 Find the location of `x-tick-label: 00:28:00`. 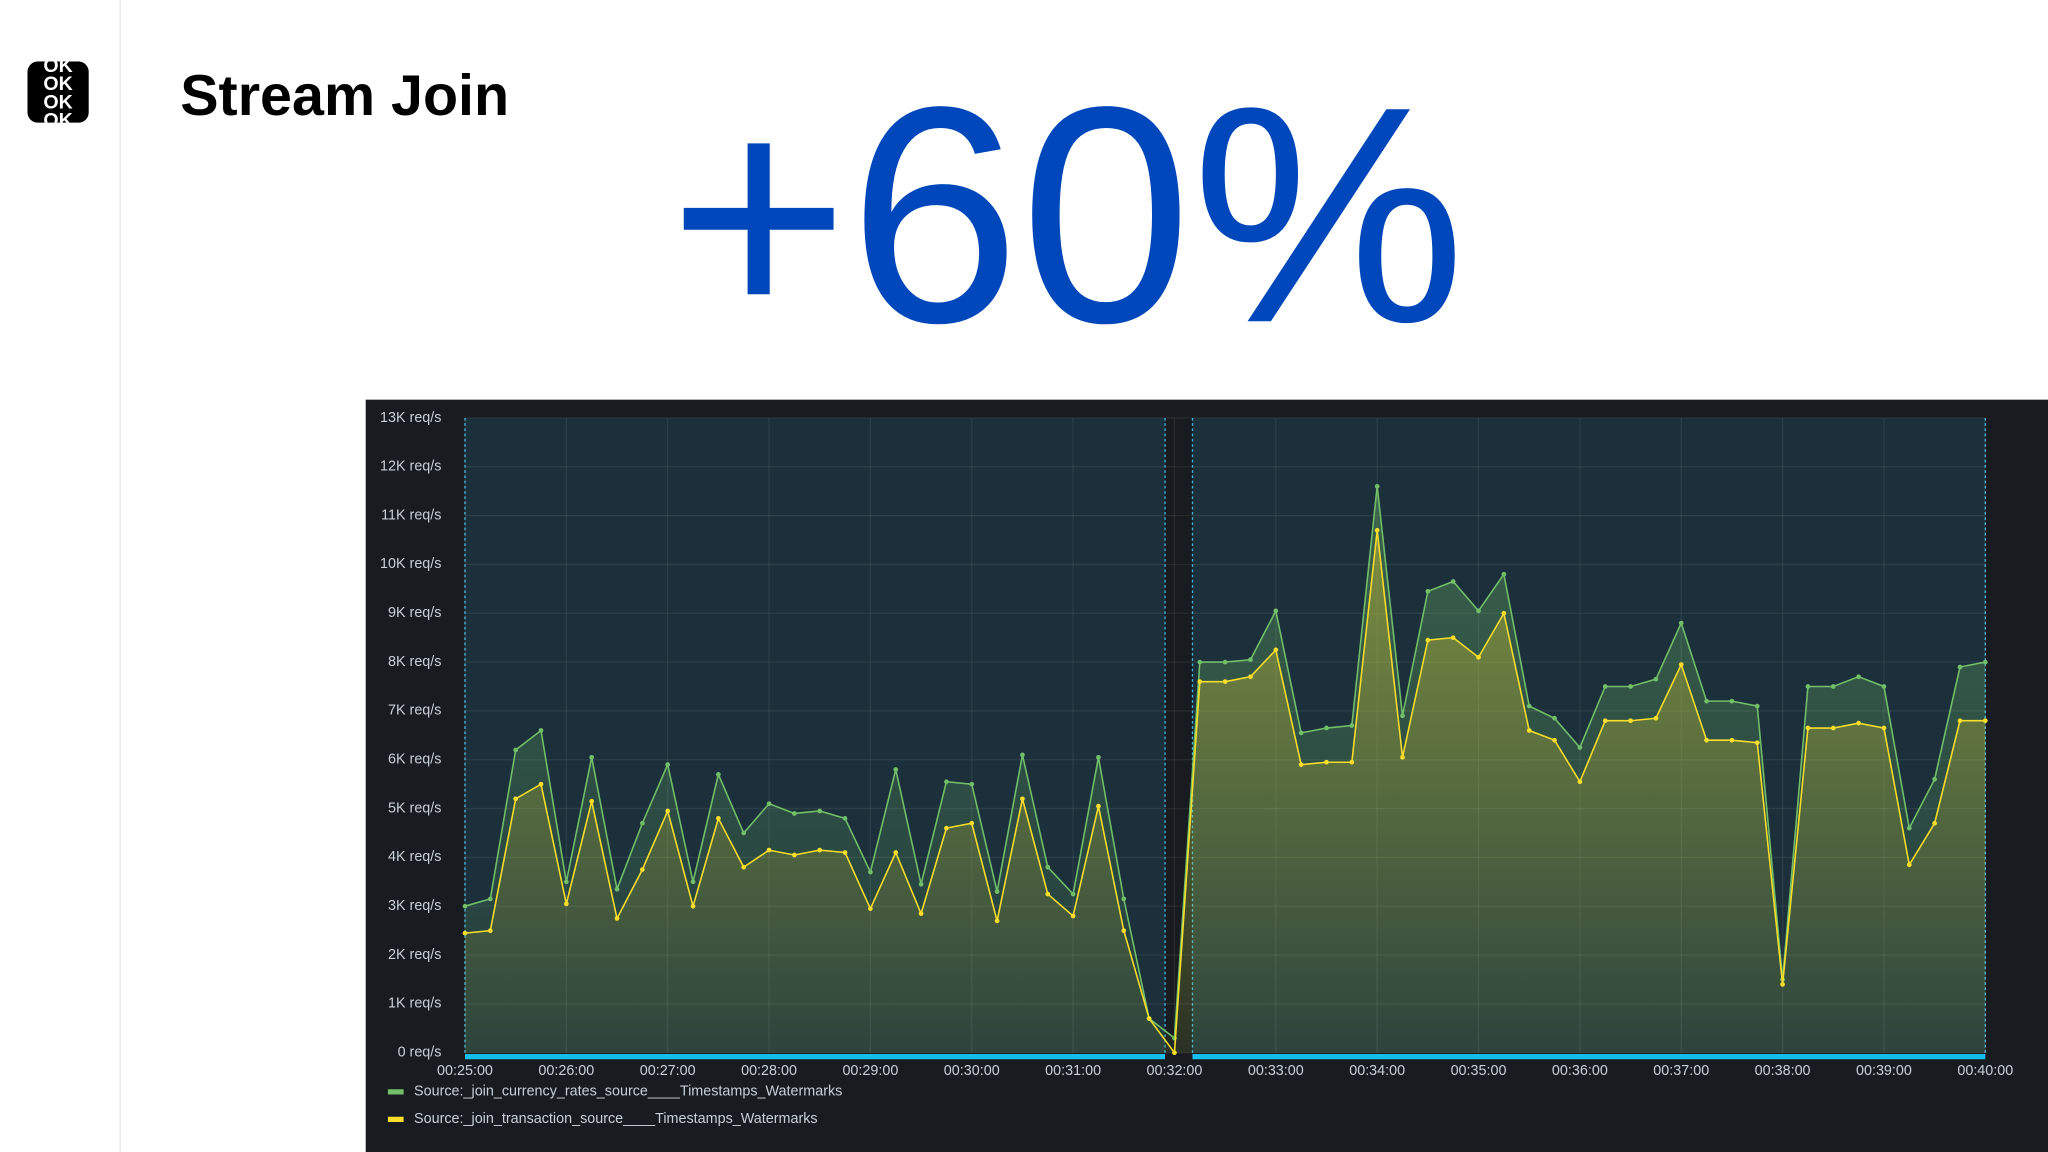

x-tick-label: 00:28:00 is located at coordinates (769, 1071).